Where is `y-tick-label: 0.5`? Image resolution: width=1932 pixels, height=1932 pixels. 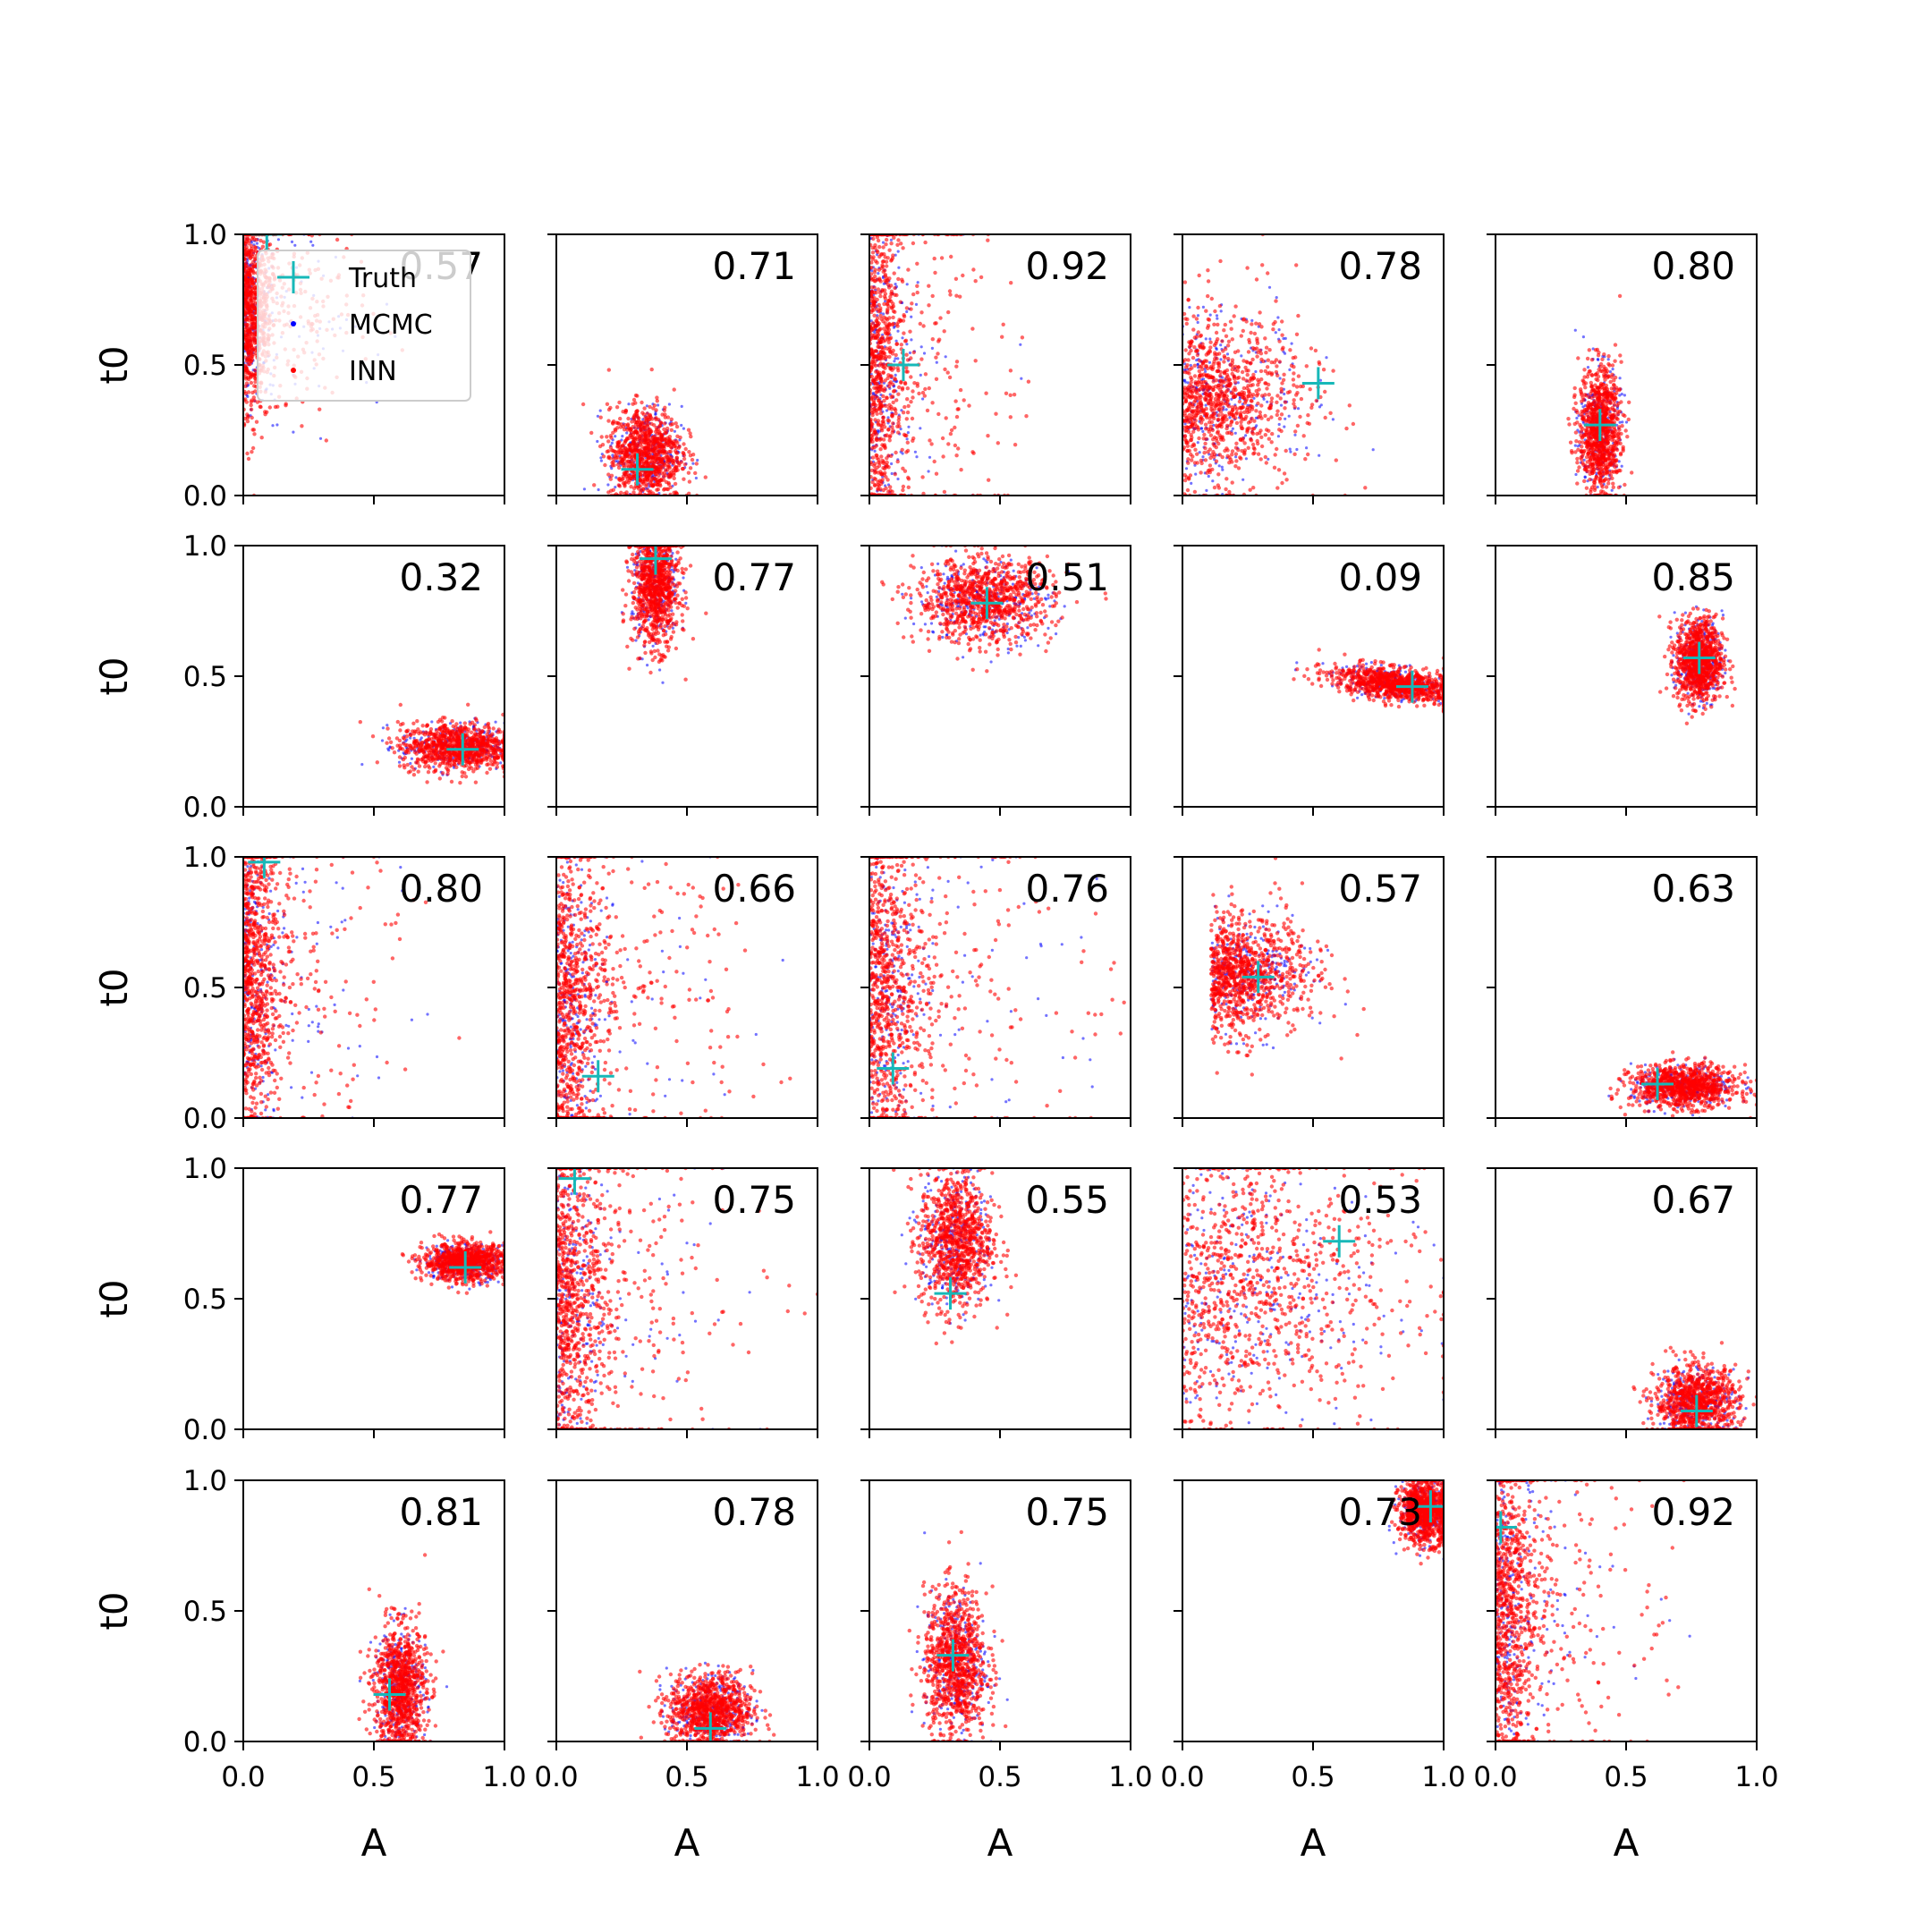
y-tick-label: 0.5 is located at coordinates (205, 366).